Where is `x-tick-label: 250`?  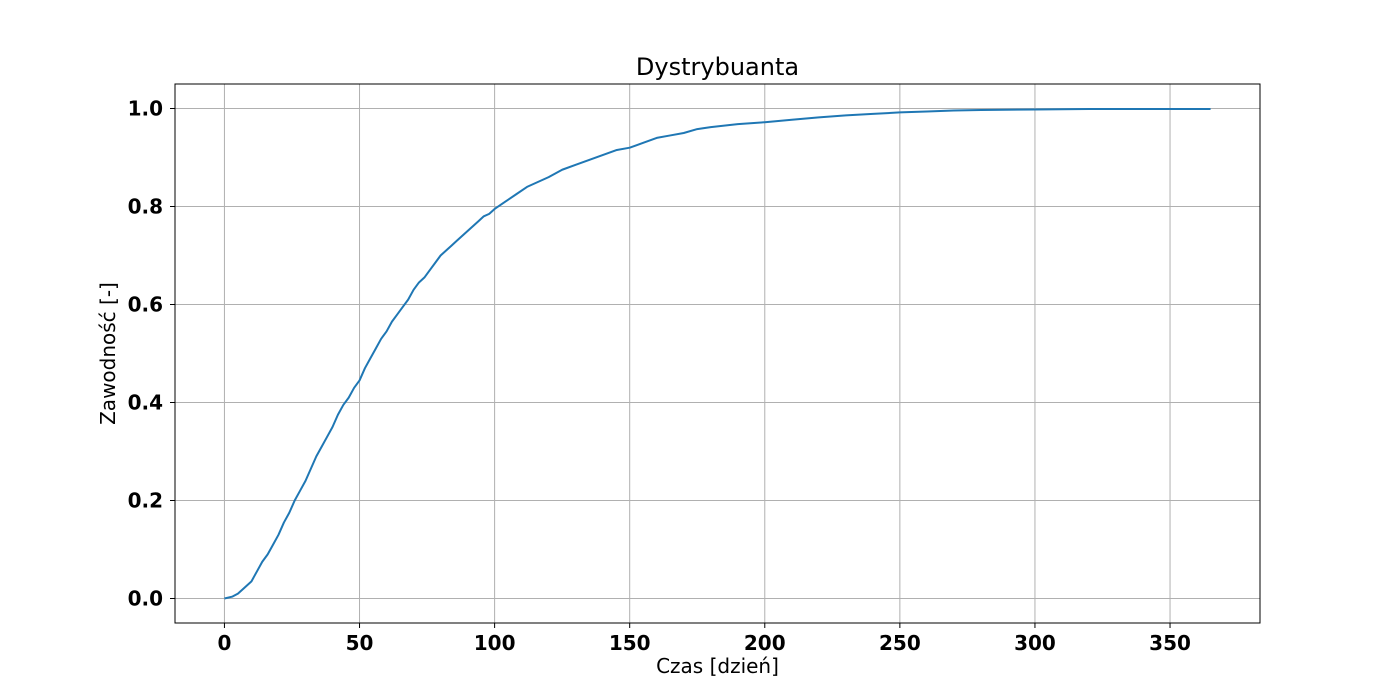 x-tick-label: 250 is located at coordinates (900, 643).